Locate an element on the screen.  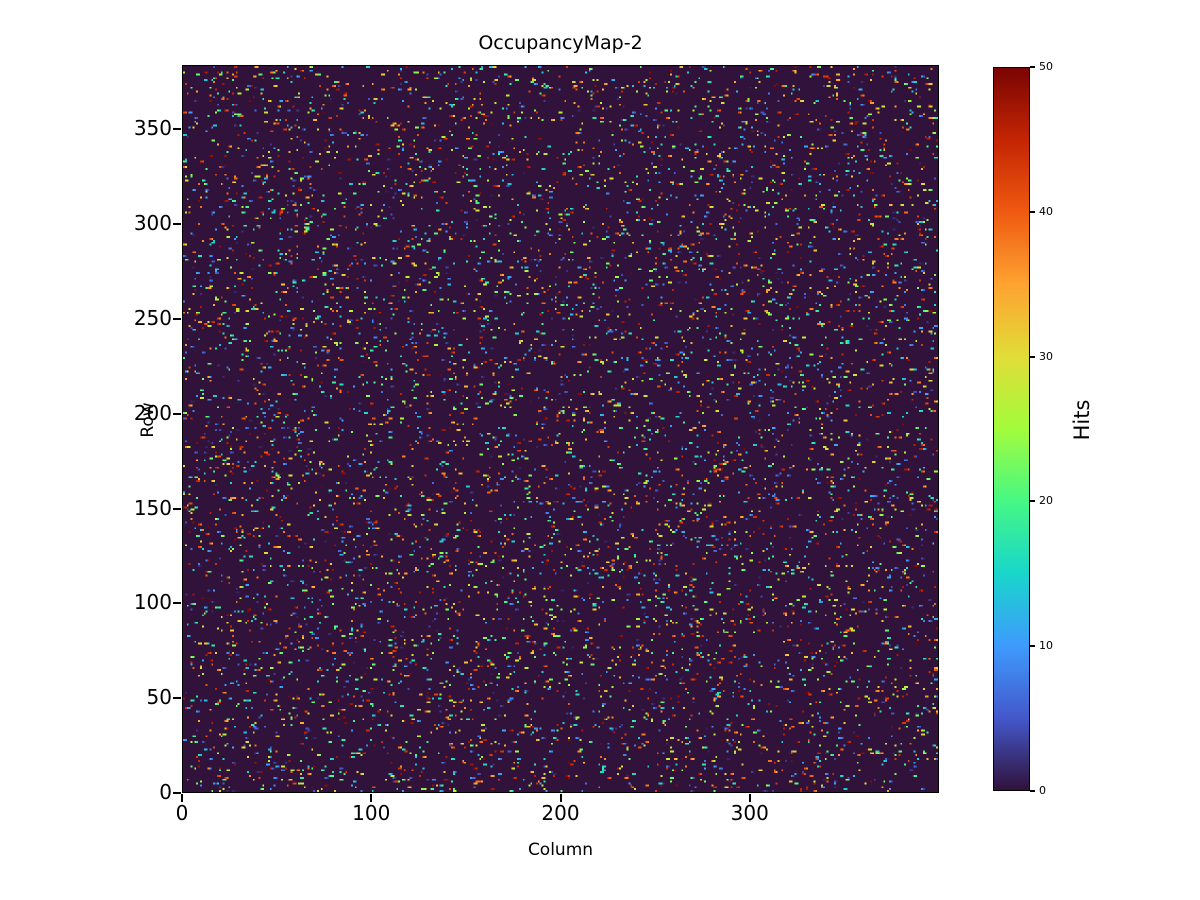
plot-title: OccupancyMap-2 is located at coordinates (560, 43).